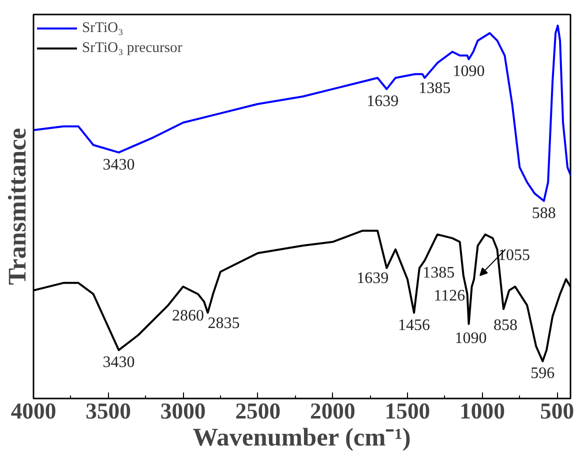 The height and width of the screenshot is (454, 574). Describe the element at coordinates (542, 373) in the screenshot. I see `annotation: 596` at that location.